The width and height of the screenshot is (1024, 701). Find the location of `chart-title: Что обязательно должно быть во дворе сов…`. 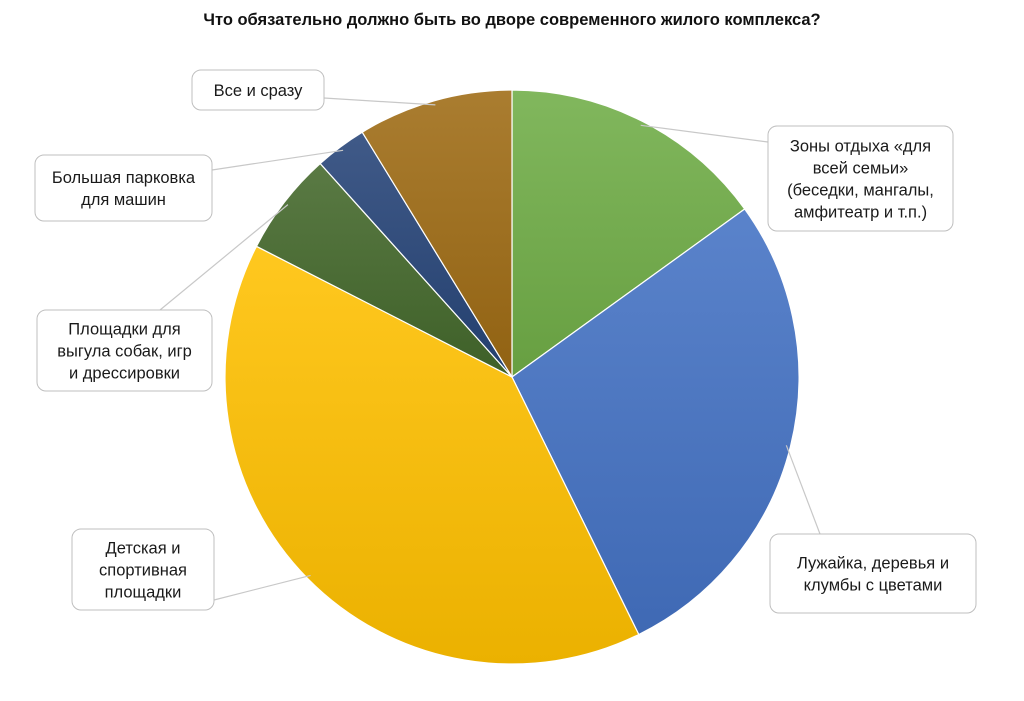

chart-title: Что обязательно должно быть во дворе сов… is located at coordinates (511, 20).